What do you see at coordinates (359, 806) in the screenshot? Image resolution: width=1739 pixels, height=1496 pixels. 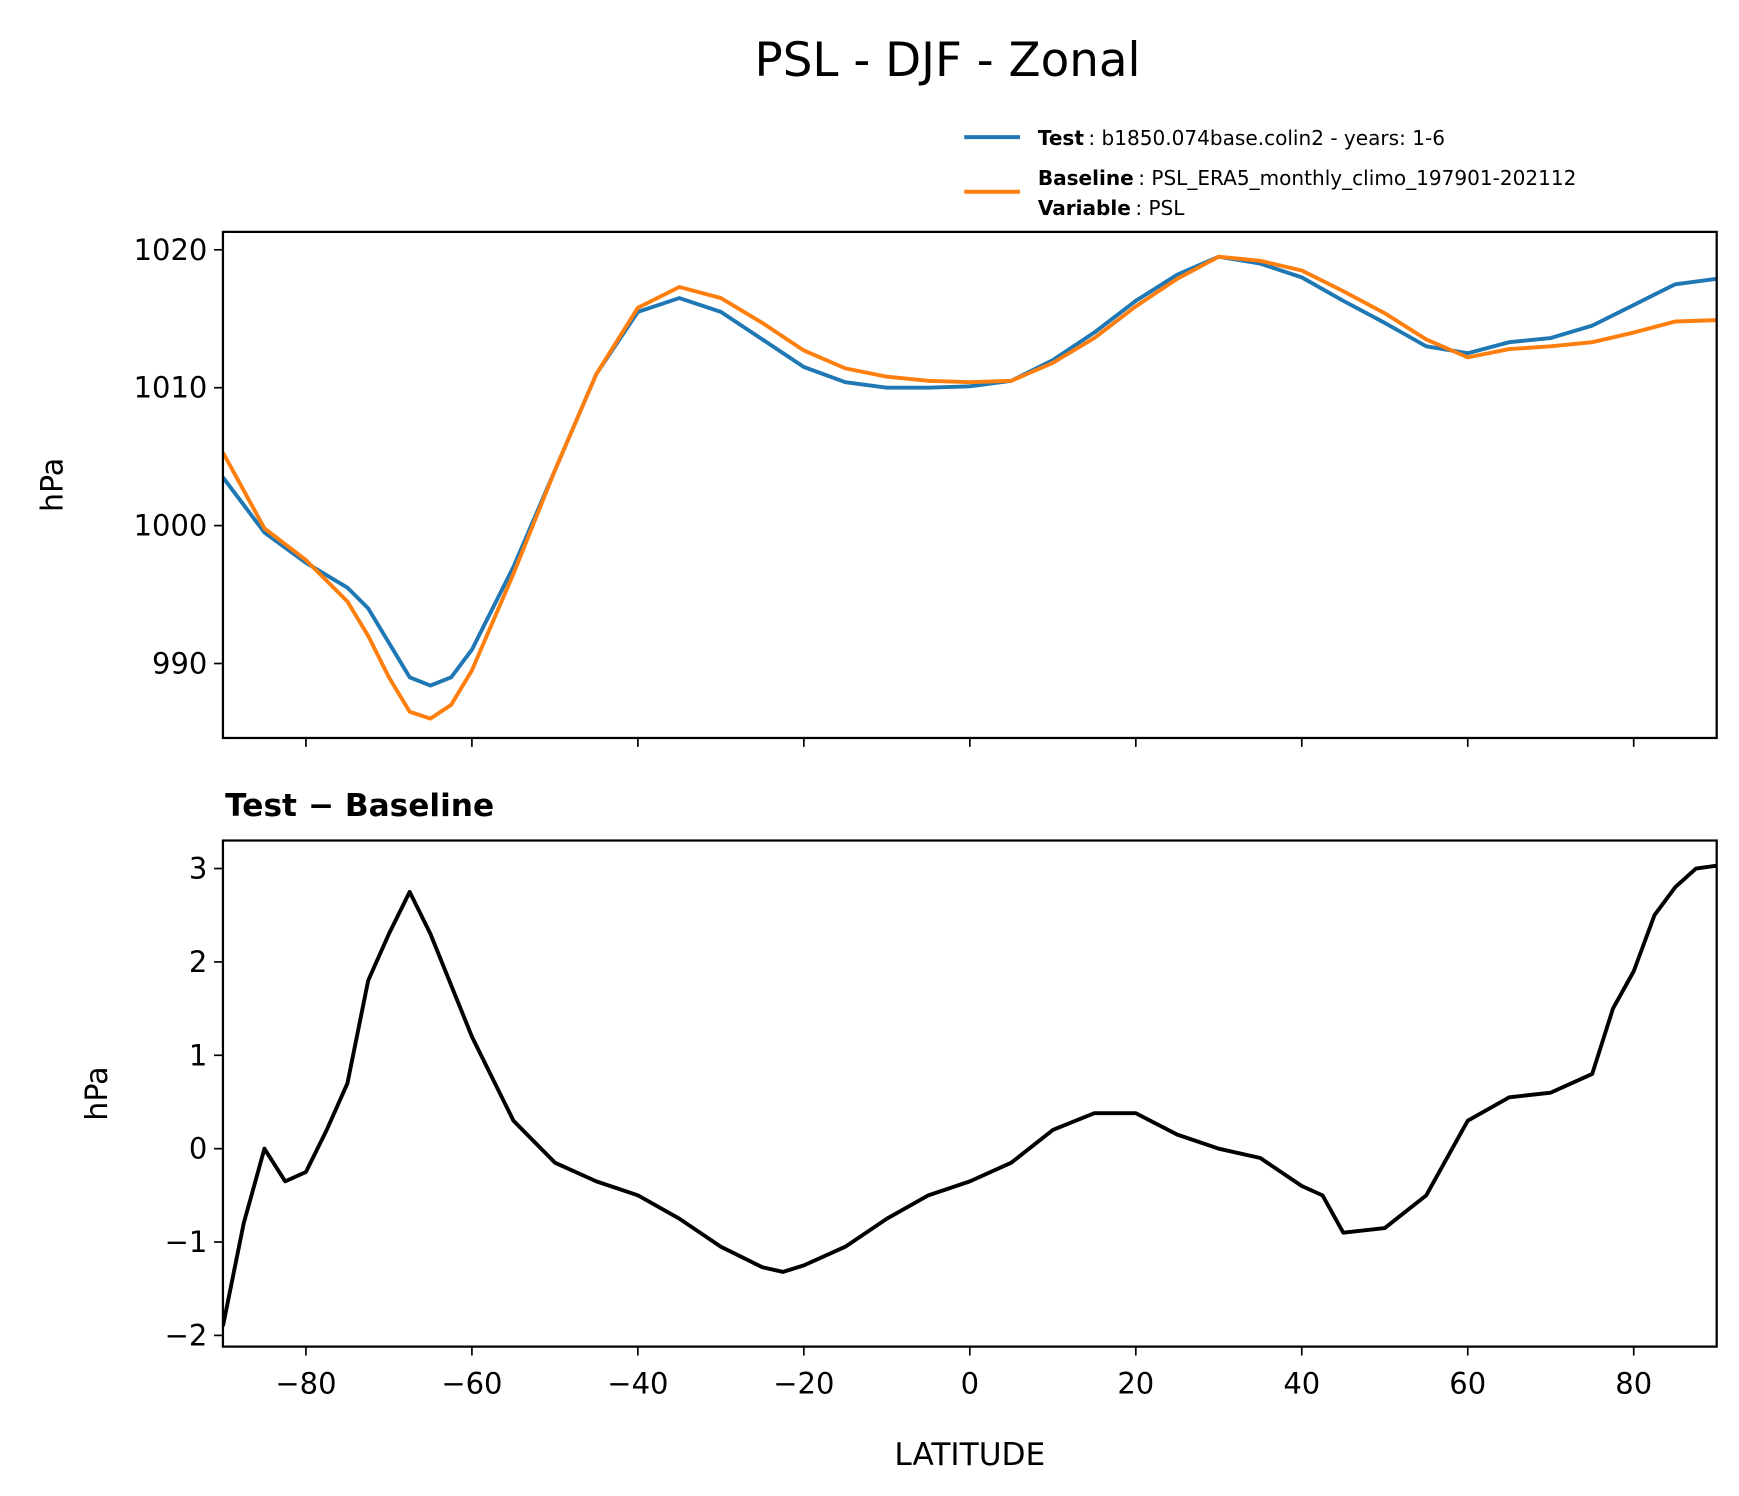 I see `axes-title: Test − Baseline` at bounding box center [359, 806].